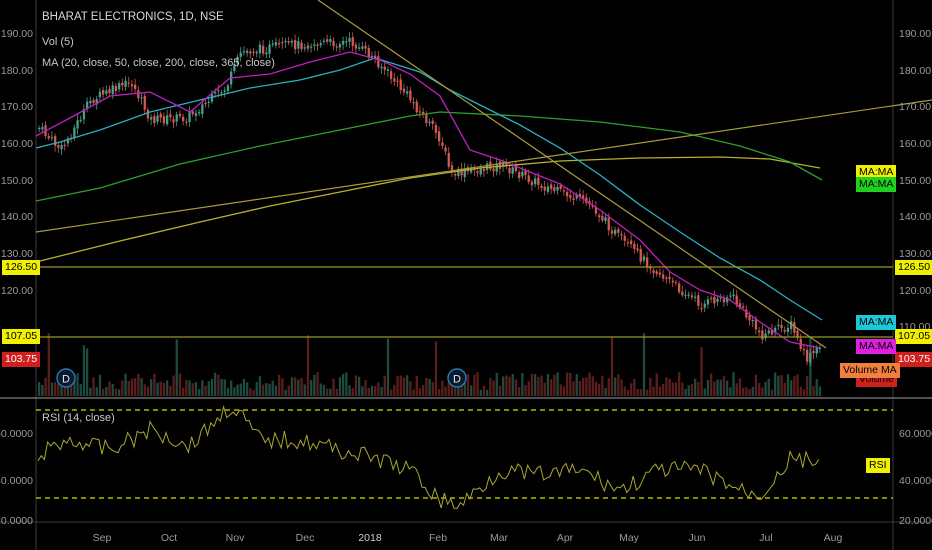 The image size is (932, 550). I want to click on ma200-line, so click(429, 156).